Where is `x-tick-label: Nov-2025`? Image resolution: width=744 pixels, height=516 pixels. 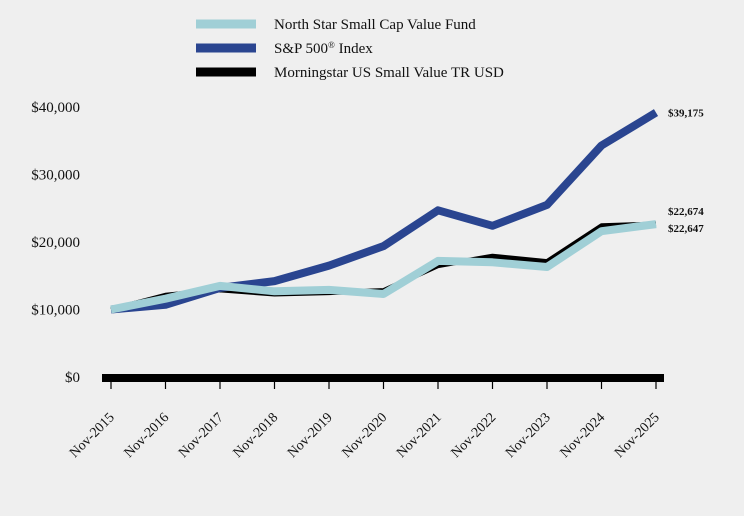 x-tick-label: Nov-2025 is located at coordinates (637, 435).